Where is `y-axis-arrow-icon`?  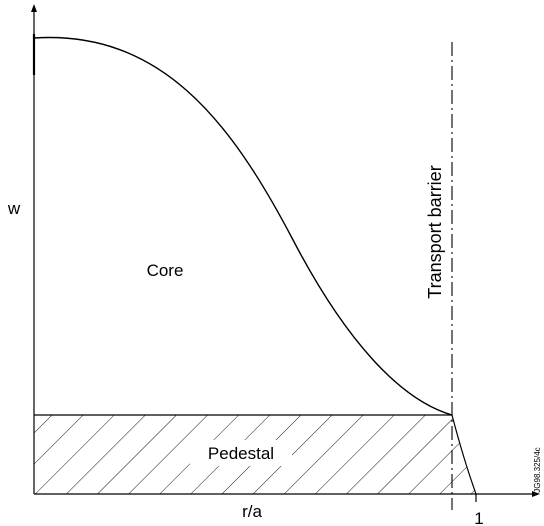 y-axis-arrow-icon is located at coordinates (34, 8).